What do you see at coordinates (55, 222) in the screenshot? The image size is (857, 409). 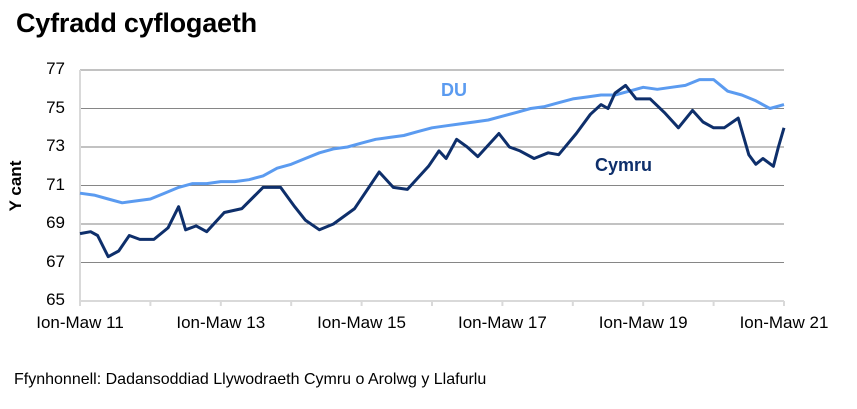 I see `y-tick-label: 69` at bounding box center [55, 222].